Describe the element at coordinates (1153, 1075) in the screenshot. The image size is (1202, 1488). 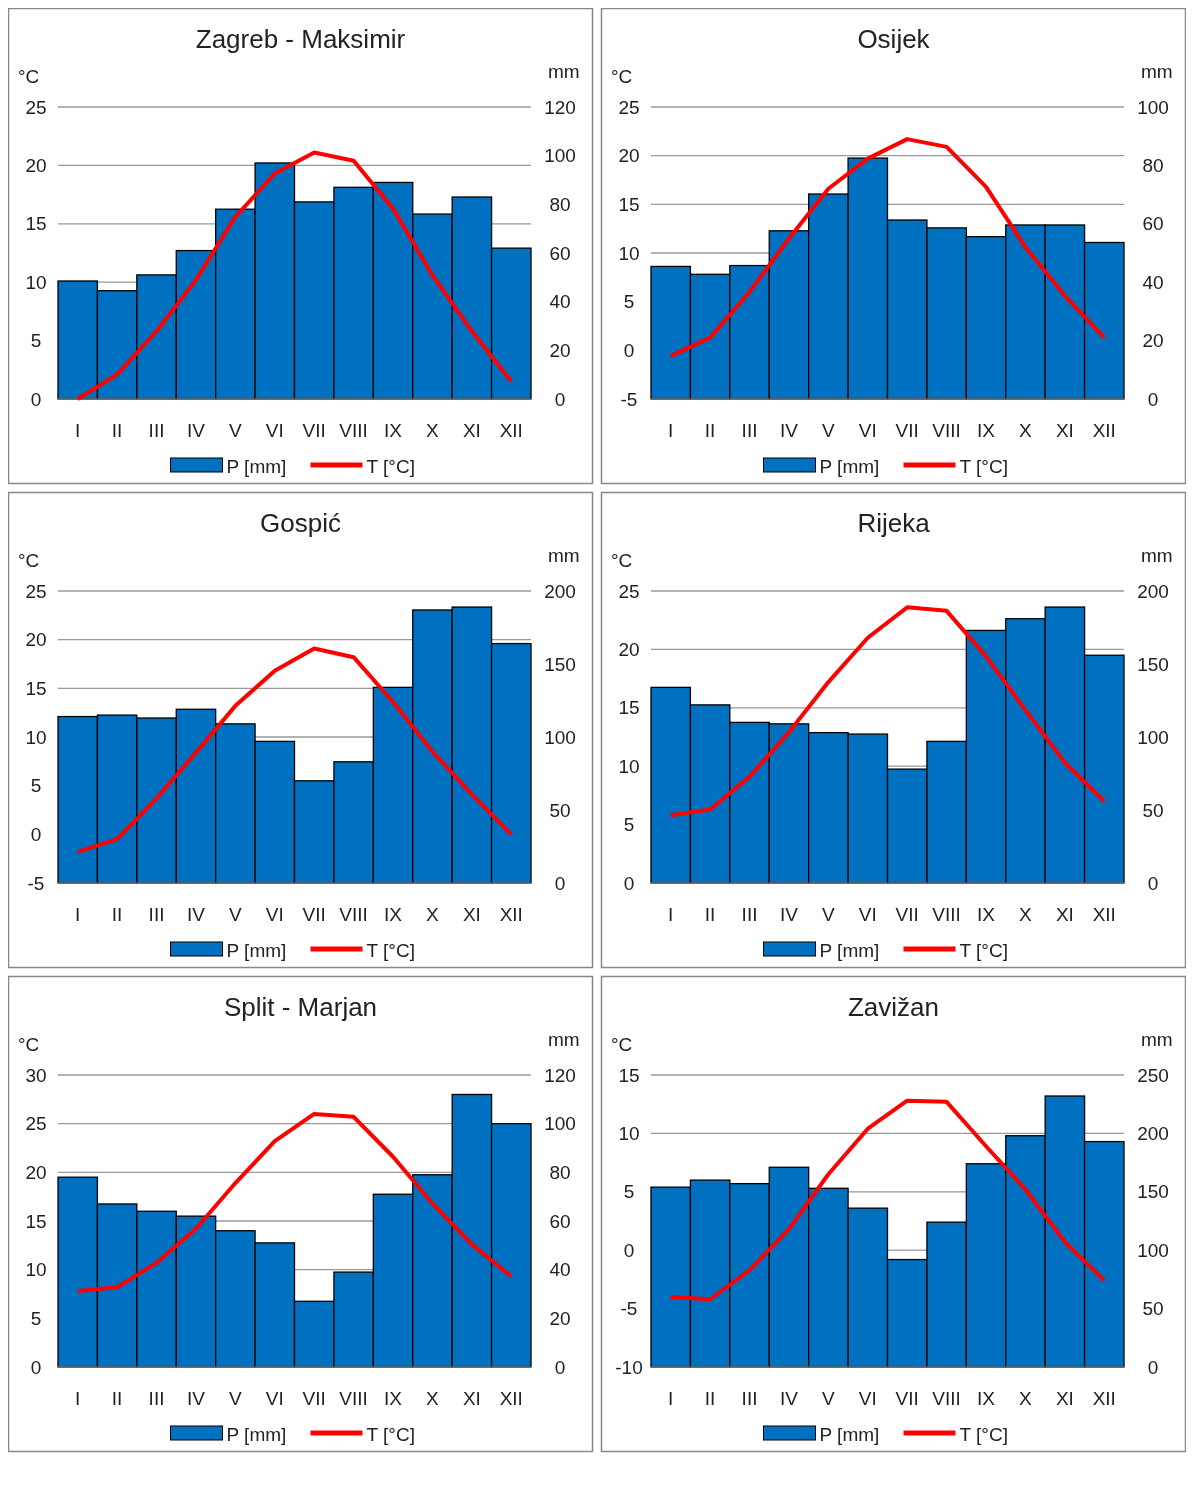
I see `y2-tick-label: 250` at that location.